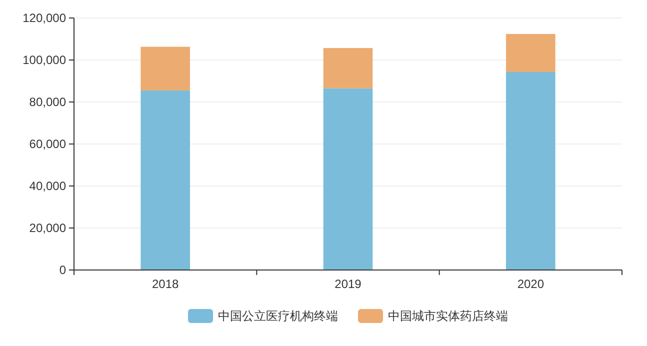 This screenshot has height=346, width=647. I want to click on x-tick-label: 2019, so click(348, 284).